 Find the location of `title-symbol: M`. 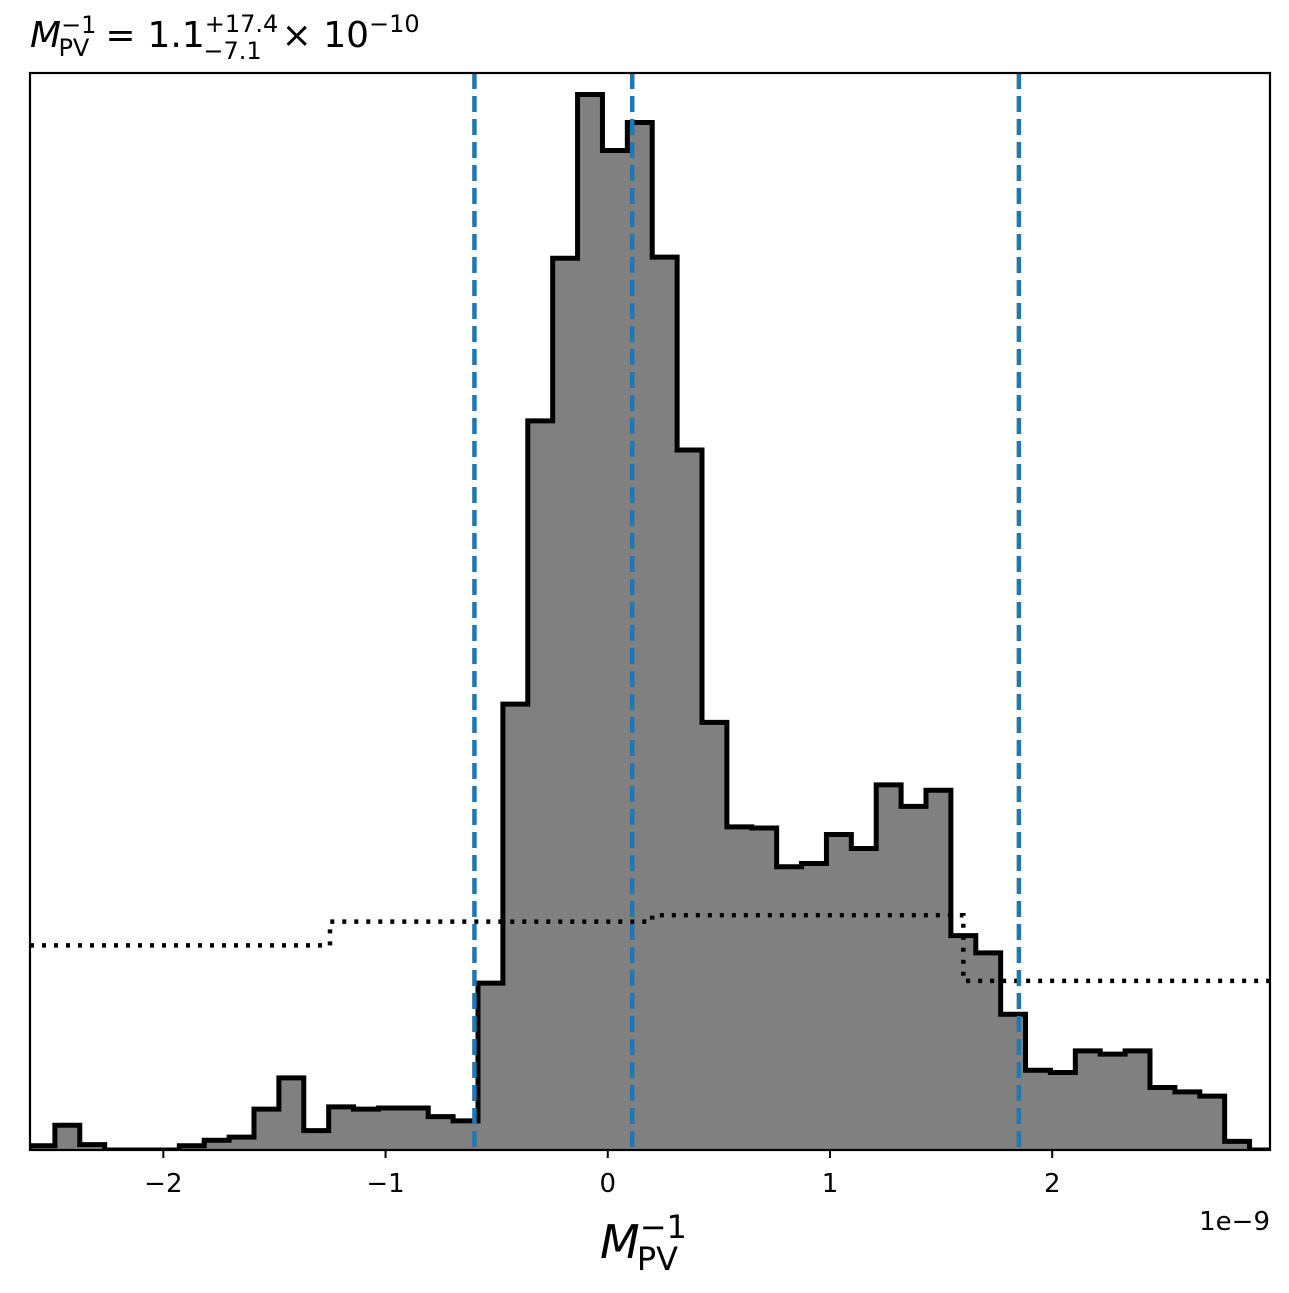

title-symbol: M is located at coordinates (45, 35).